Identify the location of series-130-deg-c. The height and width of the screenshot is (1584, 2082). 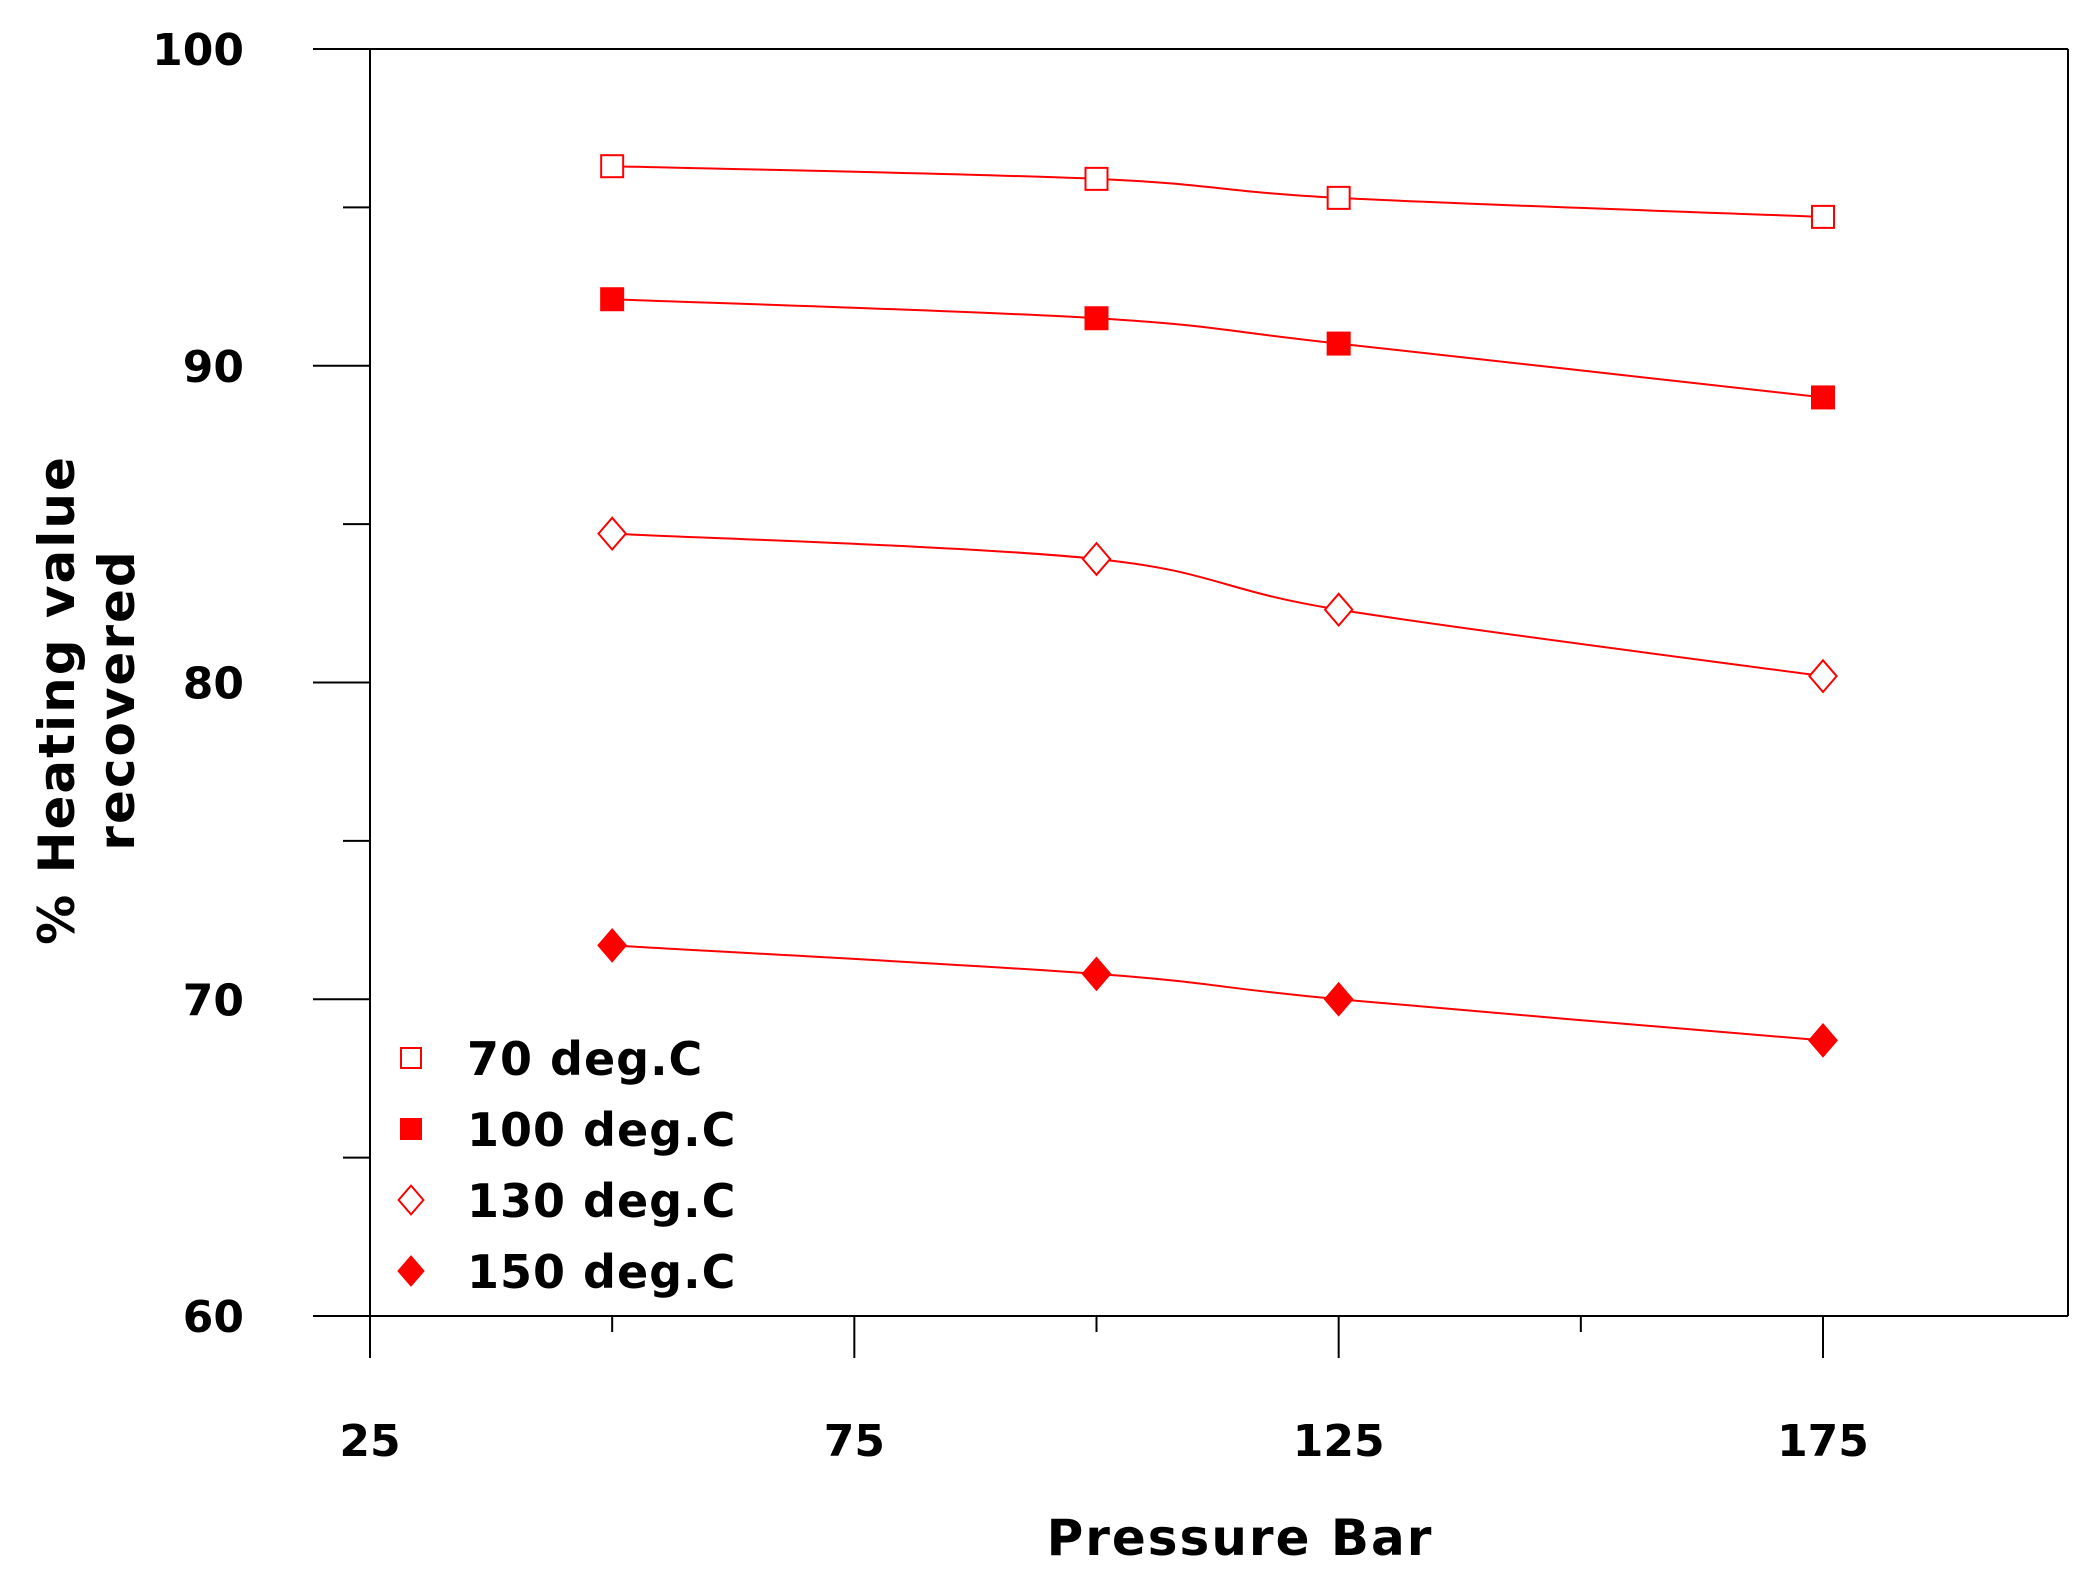
(1217, 605).